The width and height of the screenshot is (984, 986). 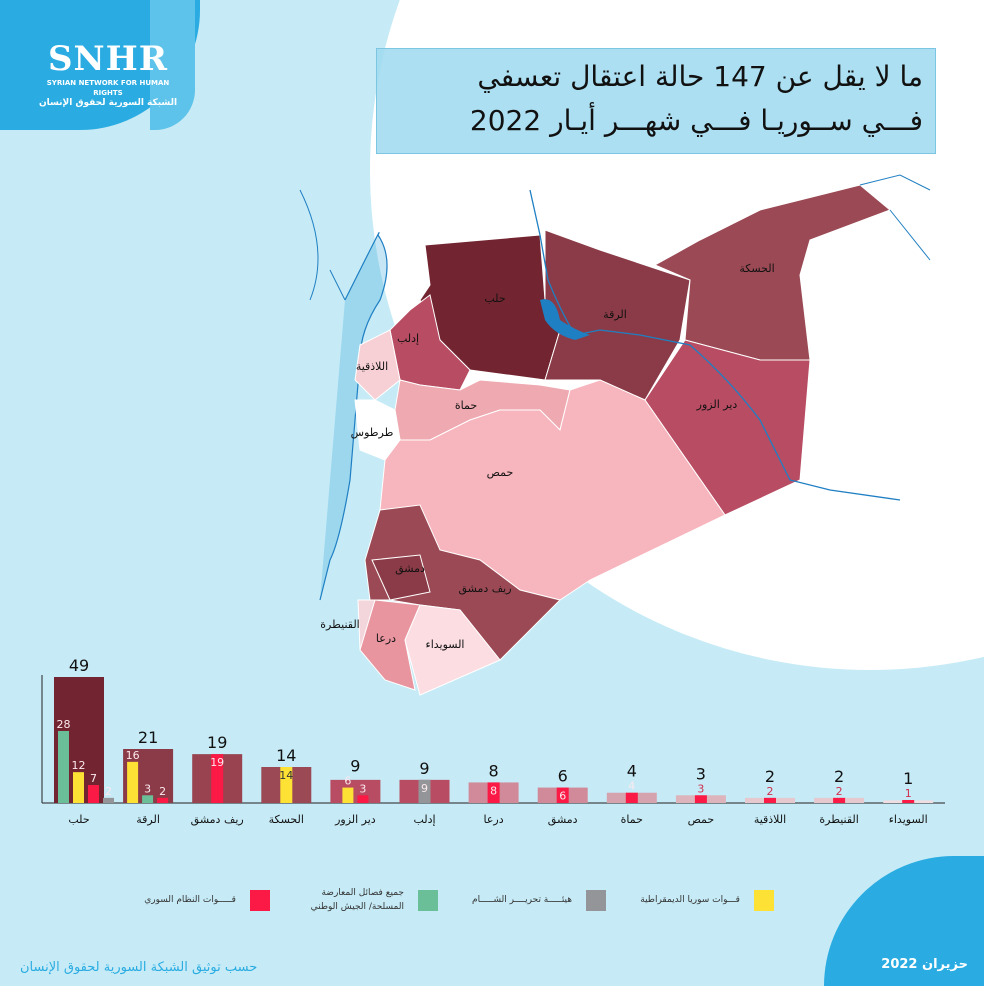 I want to click on category-label: حمص, so click(x=701, y=819).